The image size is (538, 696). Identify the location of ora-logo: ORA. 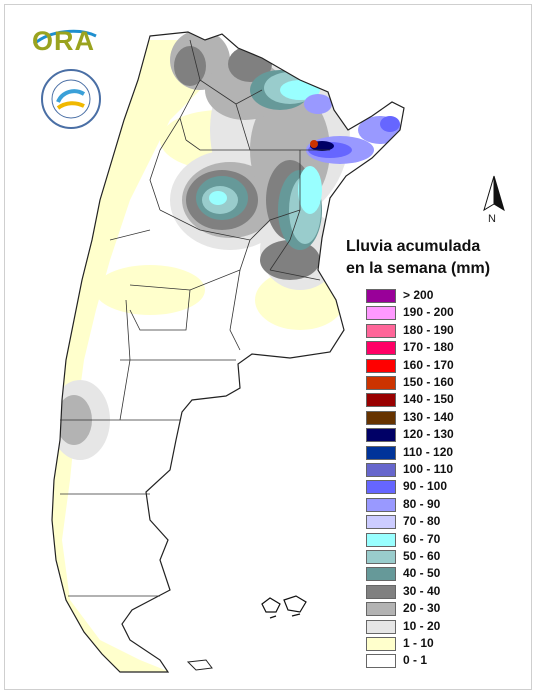
(63, 41).